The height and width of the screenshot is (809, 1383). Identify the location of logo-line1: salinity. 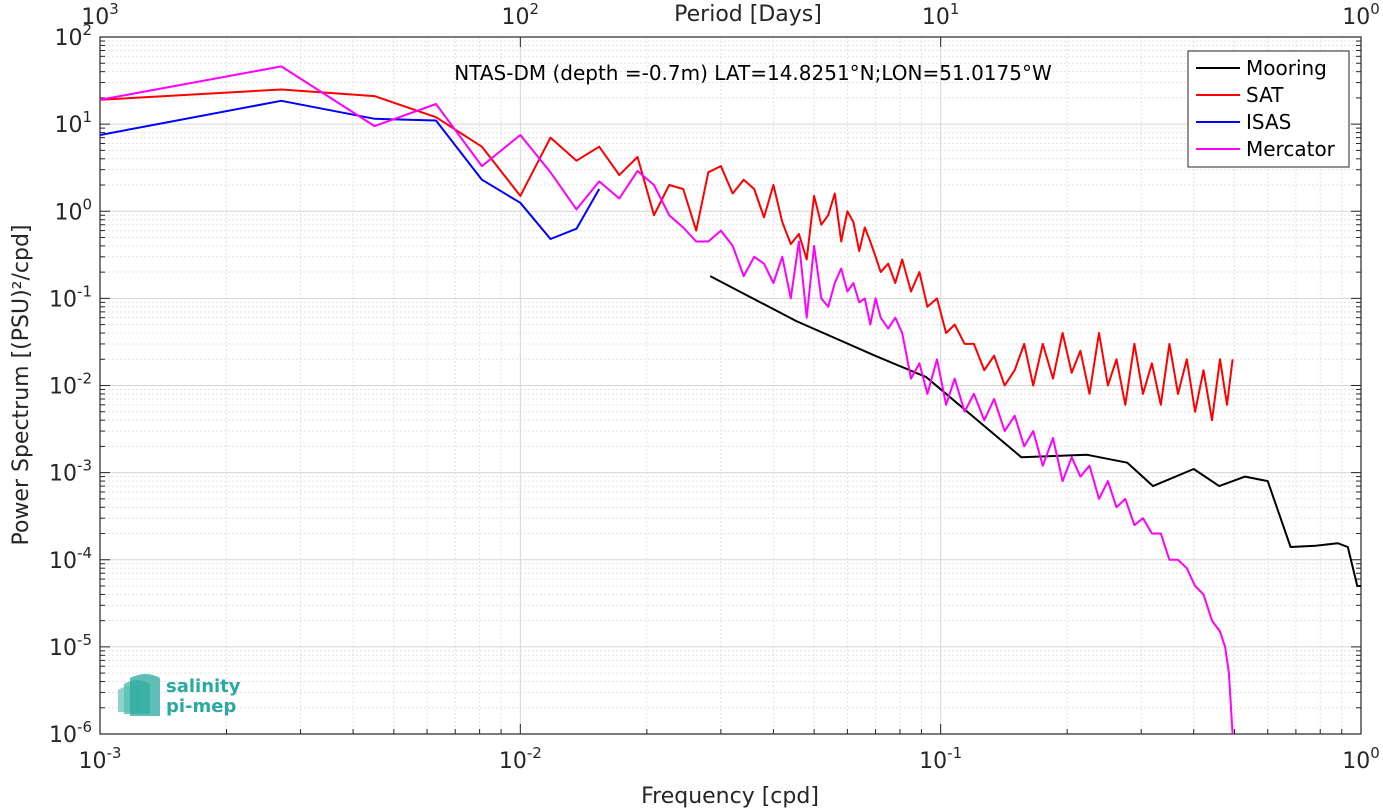
(203, 686).